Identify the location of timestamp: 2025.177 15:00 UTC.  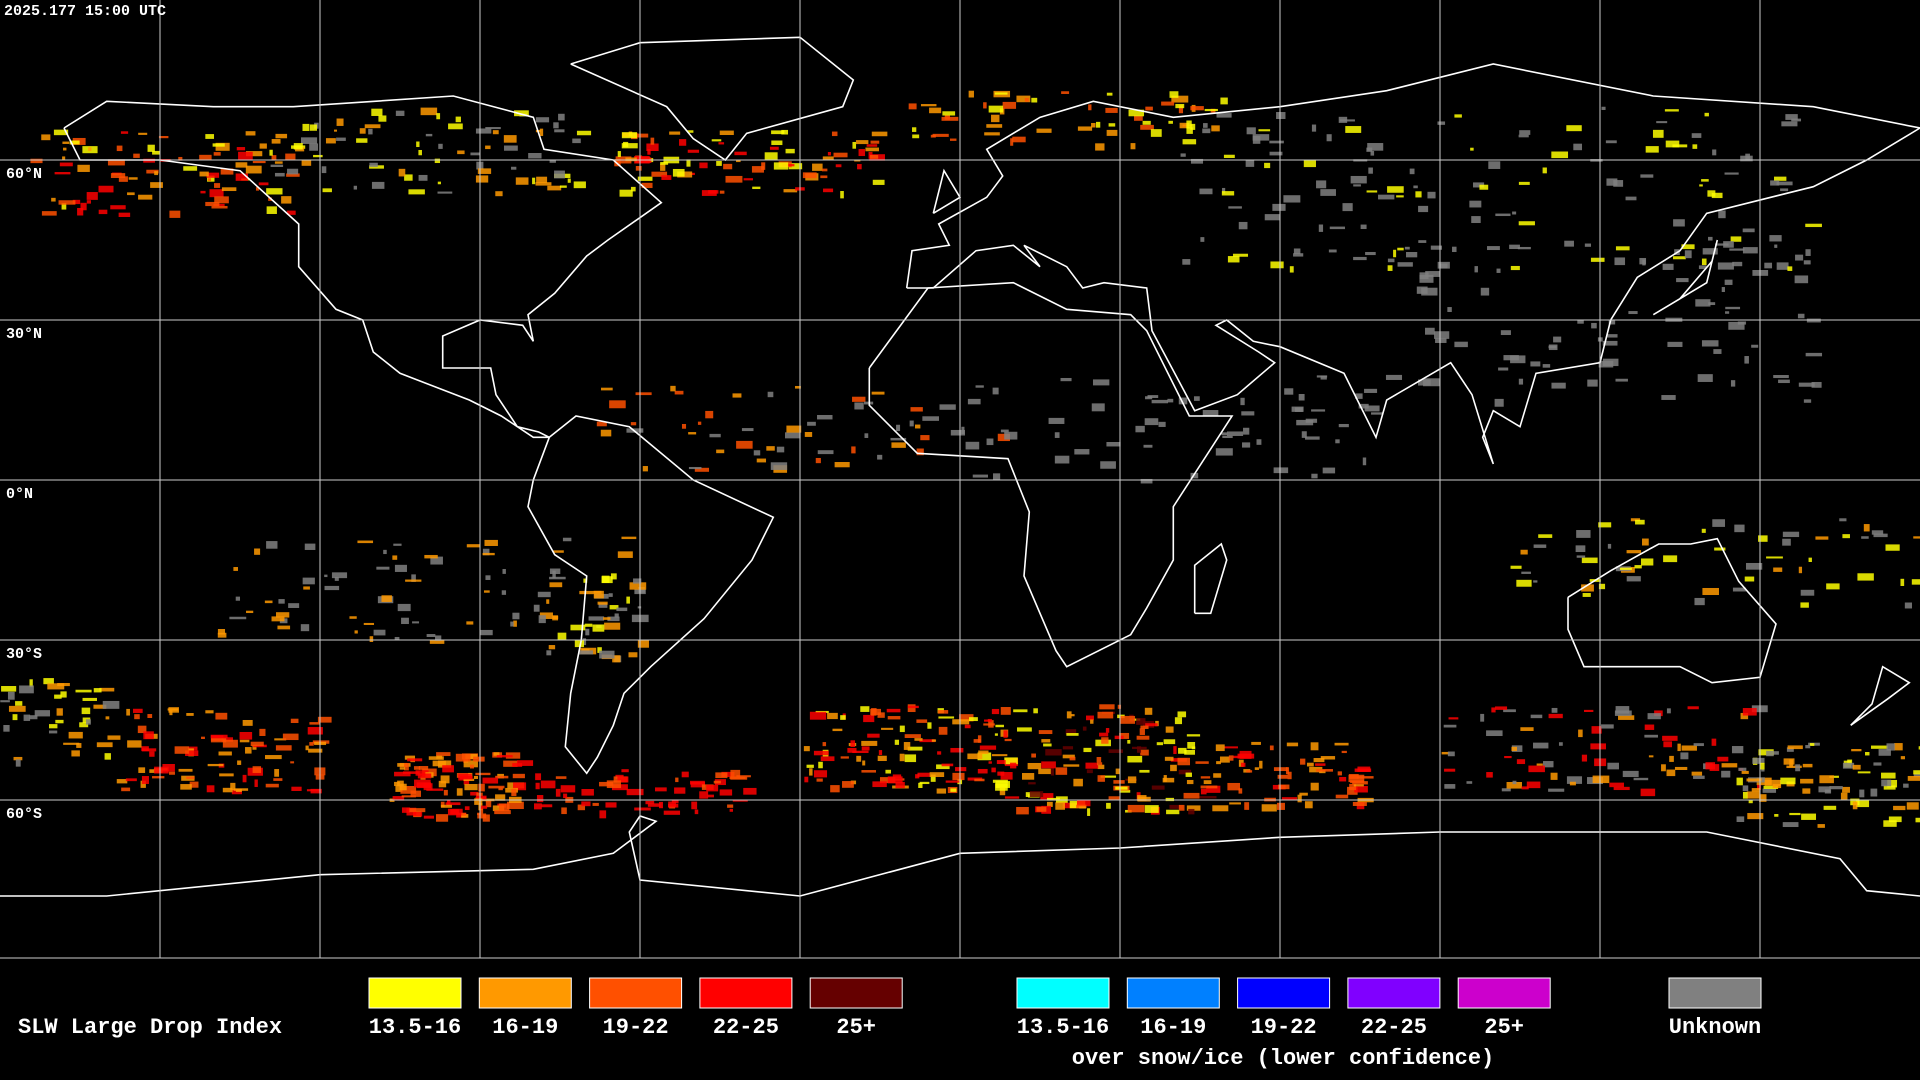
(85, 11).